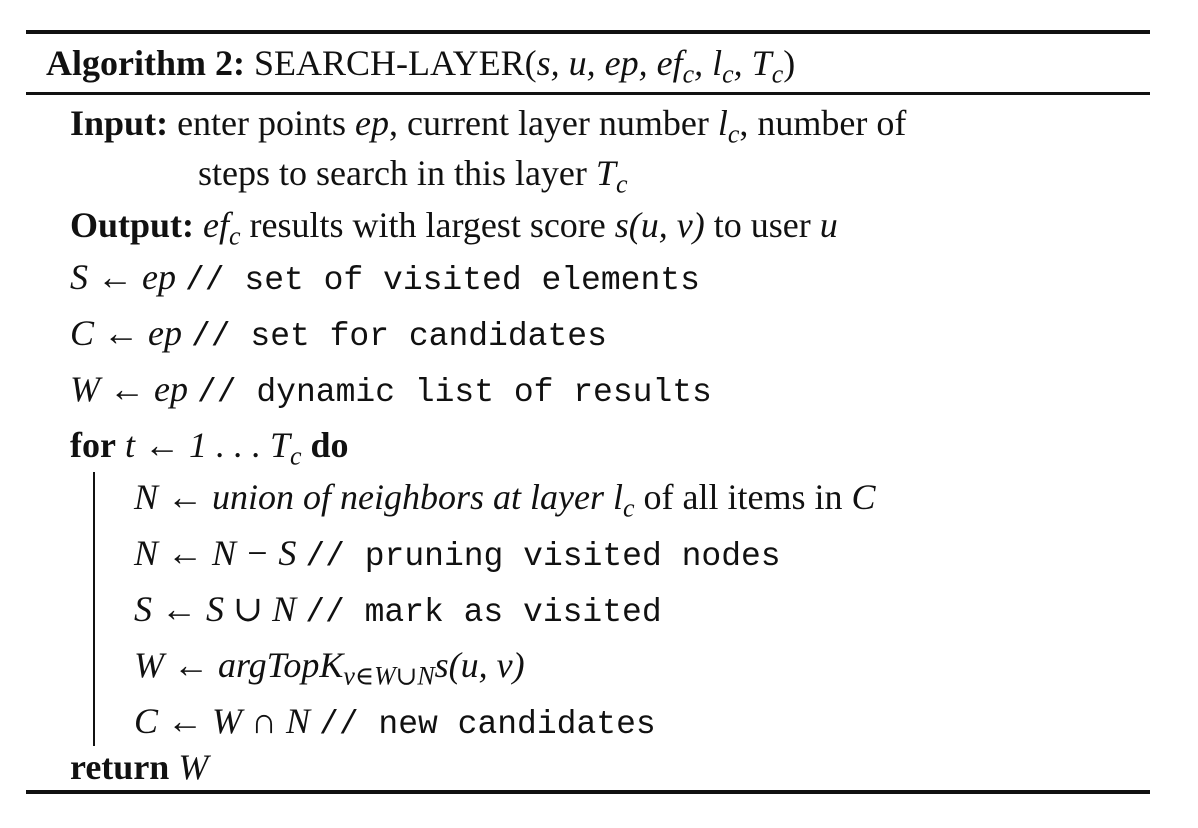  I want to click on header-rule, so click(588, 93).